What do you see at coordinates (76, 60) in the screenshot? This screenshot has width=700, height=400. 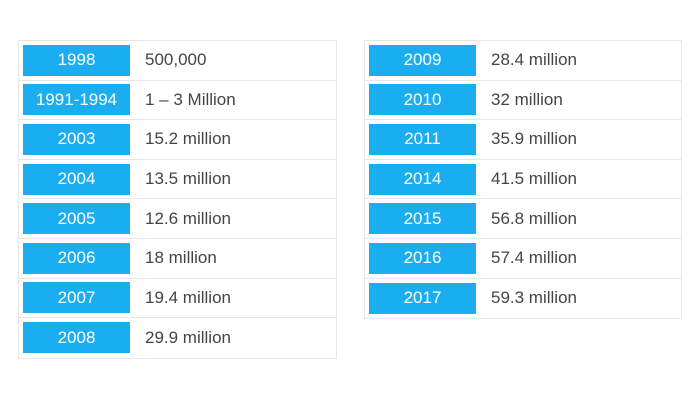 I see `year-cell: 1998` at bounding box center [76, 60].